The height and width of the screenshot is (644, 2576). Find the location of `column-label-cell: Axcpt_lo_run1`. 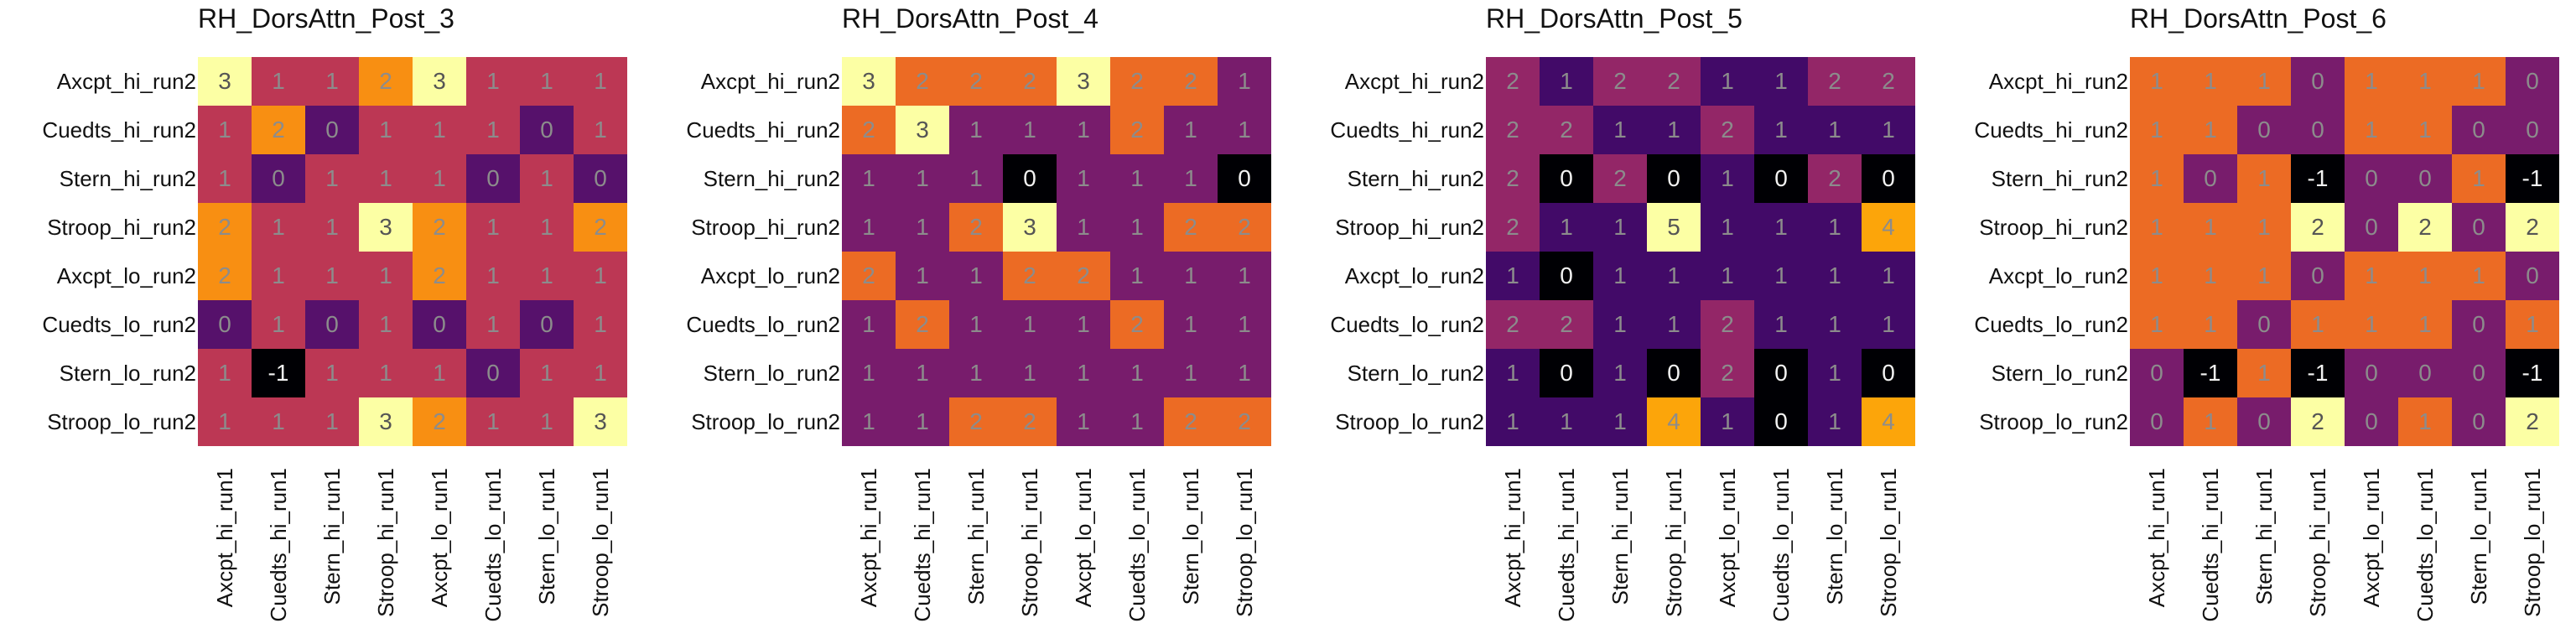

column-label-cell: Axcpt_lo_run1 is located at coordinates (1083, 552).